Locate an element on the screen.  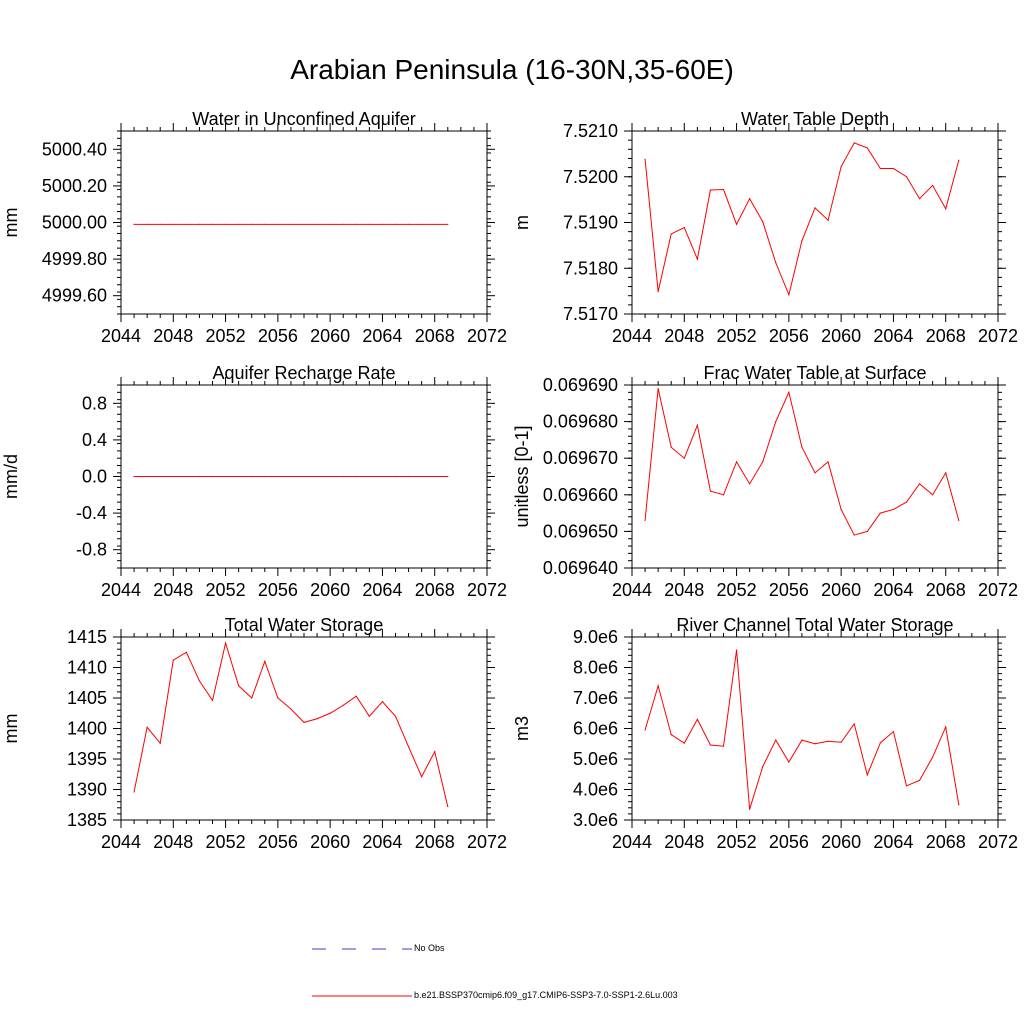
page-title: Arabian Peninsula (16-30N,35-60E) is located at coordinates (512, 69).